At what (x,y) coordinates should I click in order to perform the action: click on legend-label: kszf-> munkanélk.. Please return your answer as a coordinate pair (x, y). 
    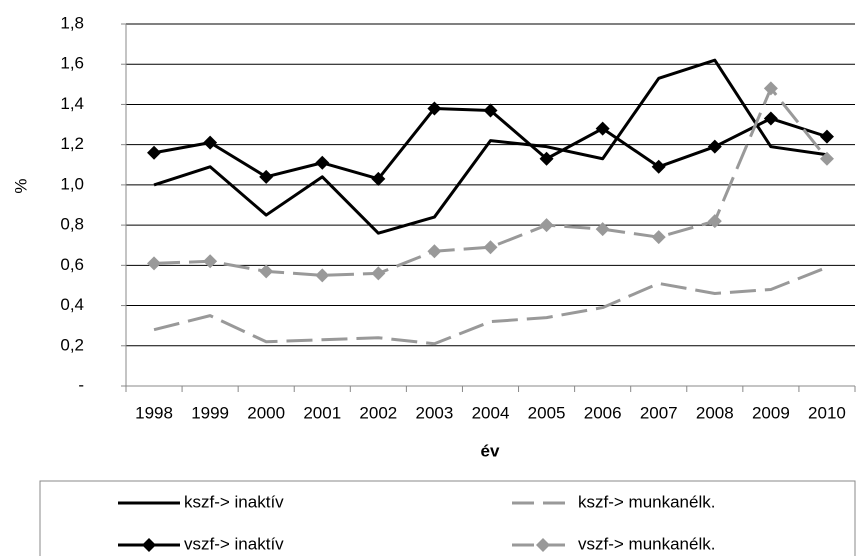
    Looking at the image, I should click on (646, 501).